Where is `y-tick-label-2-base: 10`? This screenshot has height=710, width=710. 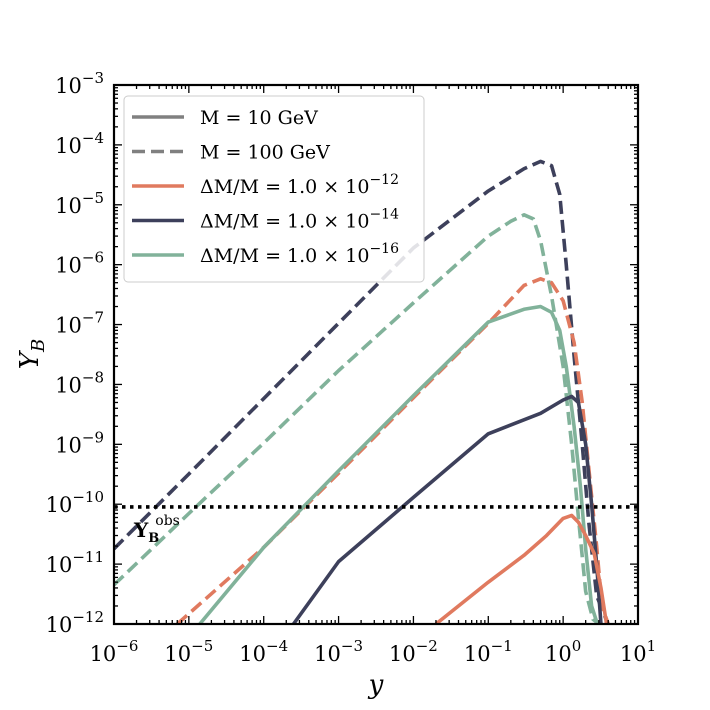
y-tick-label-2-base: 10 is located at coordinates (59, 505).